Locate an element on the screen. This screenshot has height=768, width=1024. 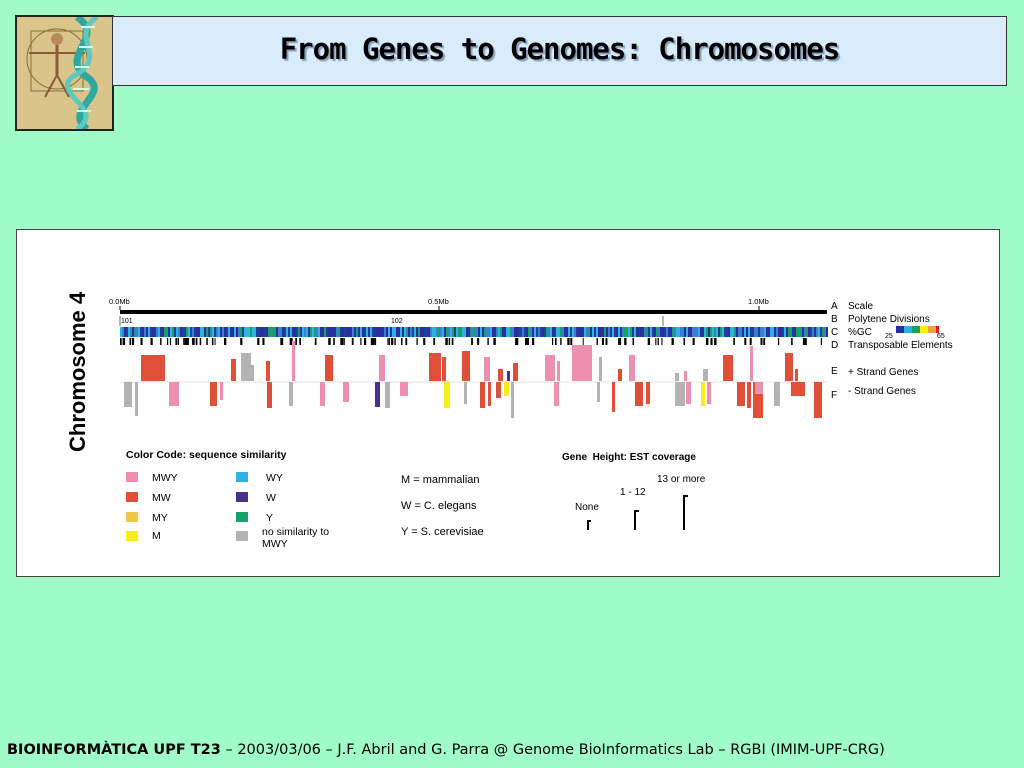
gc-track is located at coordinates (474, 332).